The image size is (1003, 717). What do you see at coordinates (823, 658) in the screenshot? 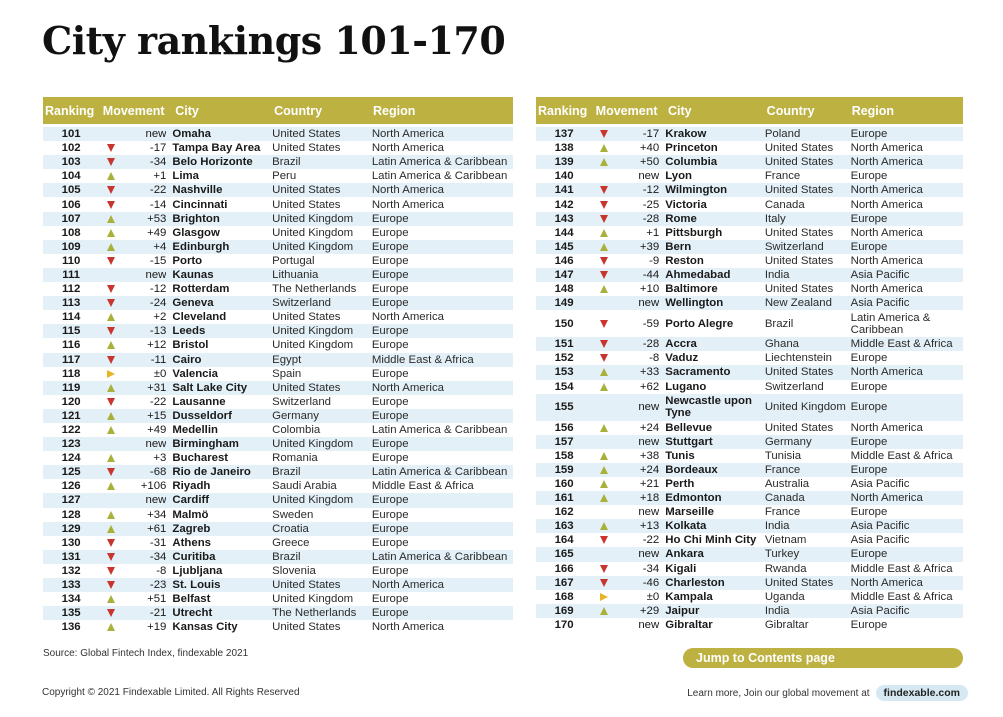
I see `jump-to-contents-button: Jump to Contents page` at bounding box center [823, 658].